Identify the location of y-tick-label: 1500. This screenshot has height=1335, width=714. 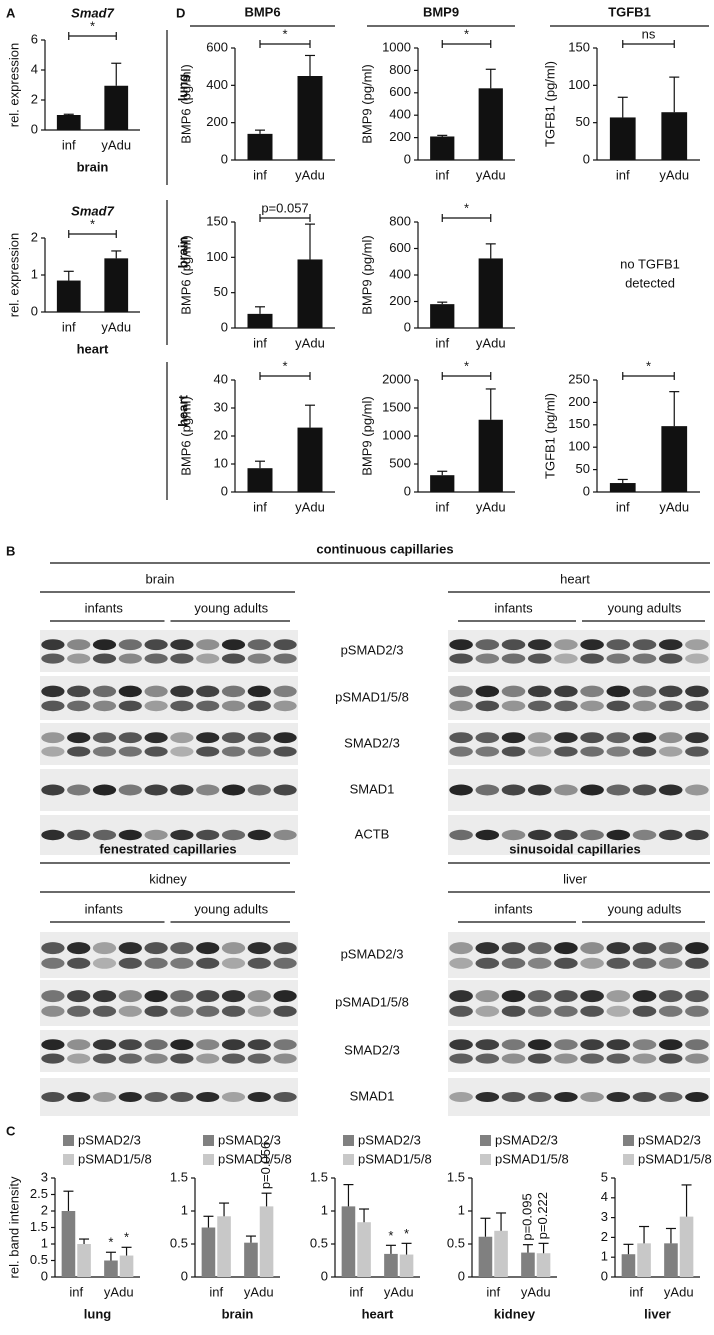
(396, 406).